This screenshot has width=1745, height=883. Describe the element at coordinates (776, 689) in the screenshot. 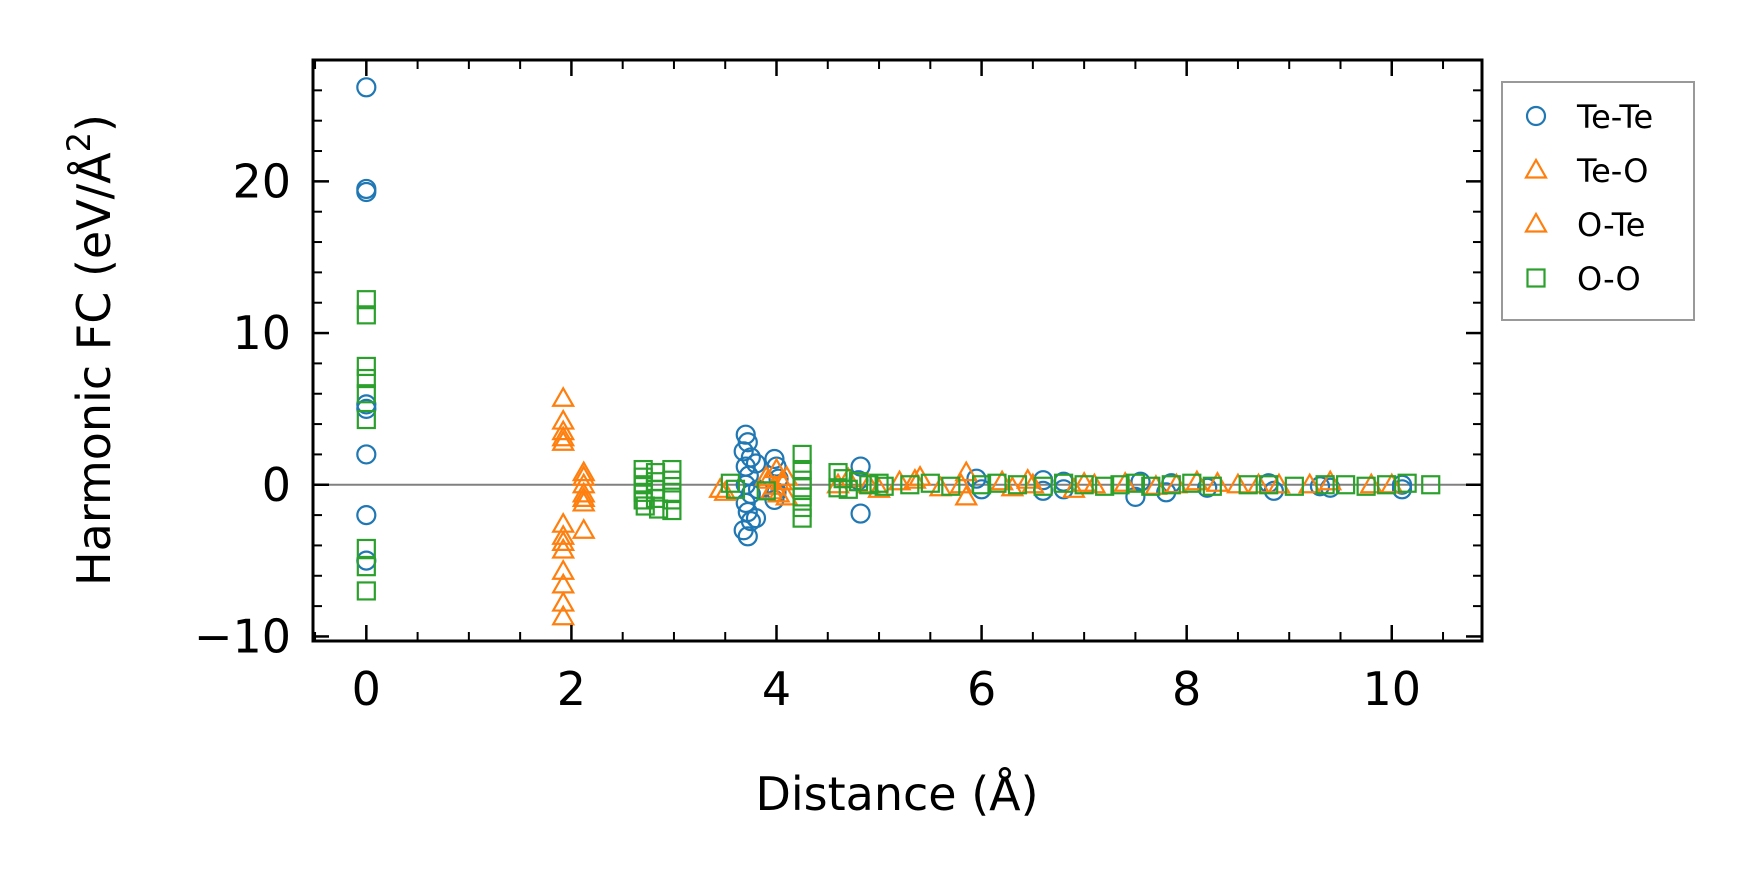

I see `x-tick-label: 4` at that location.